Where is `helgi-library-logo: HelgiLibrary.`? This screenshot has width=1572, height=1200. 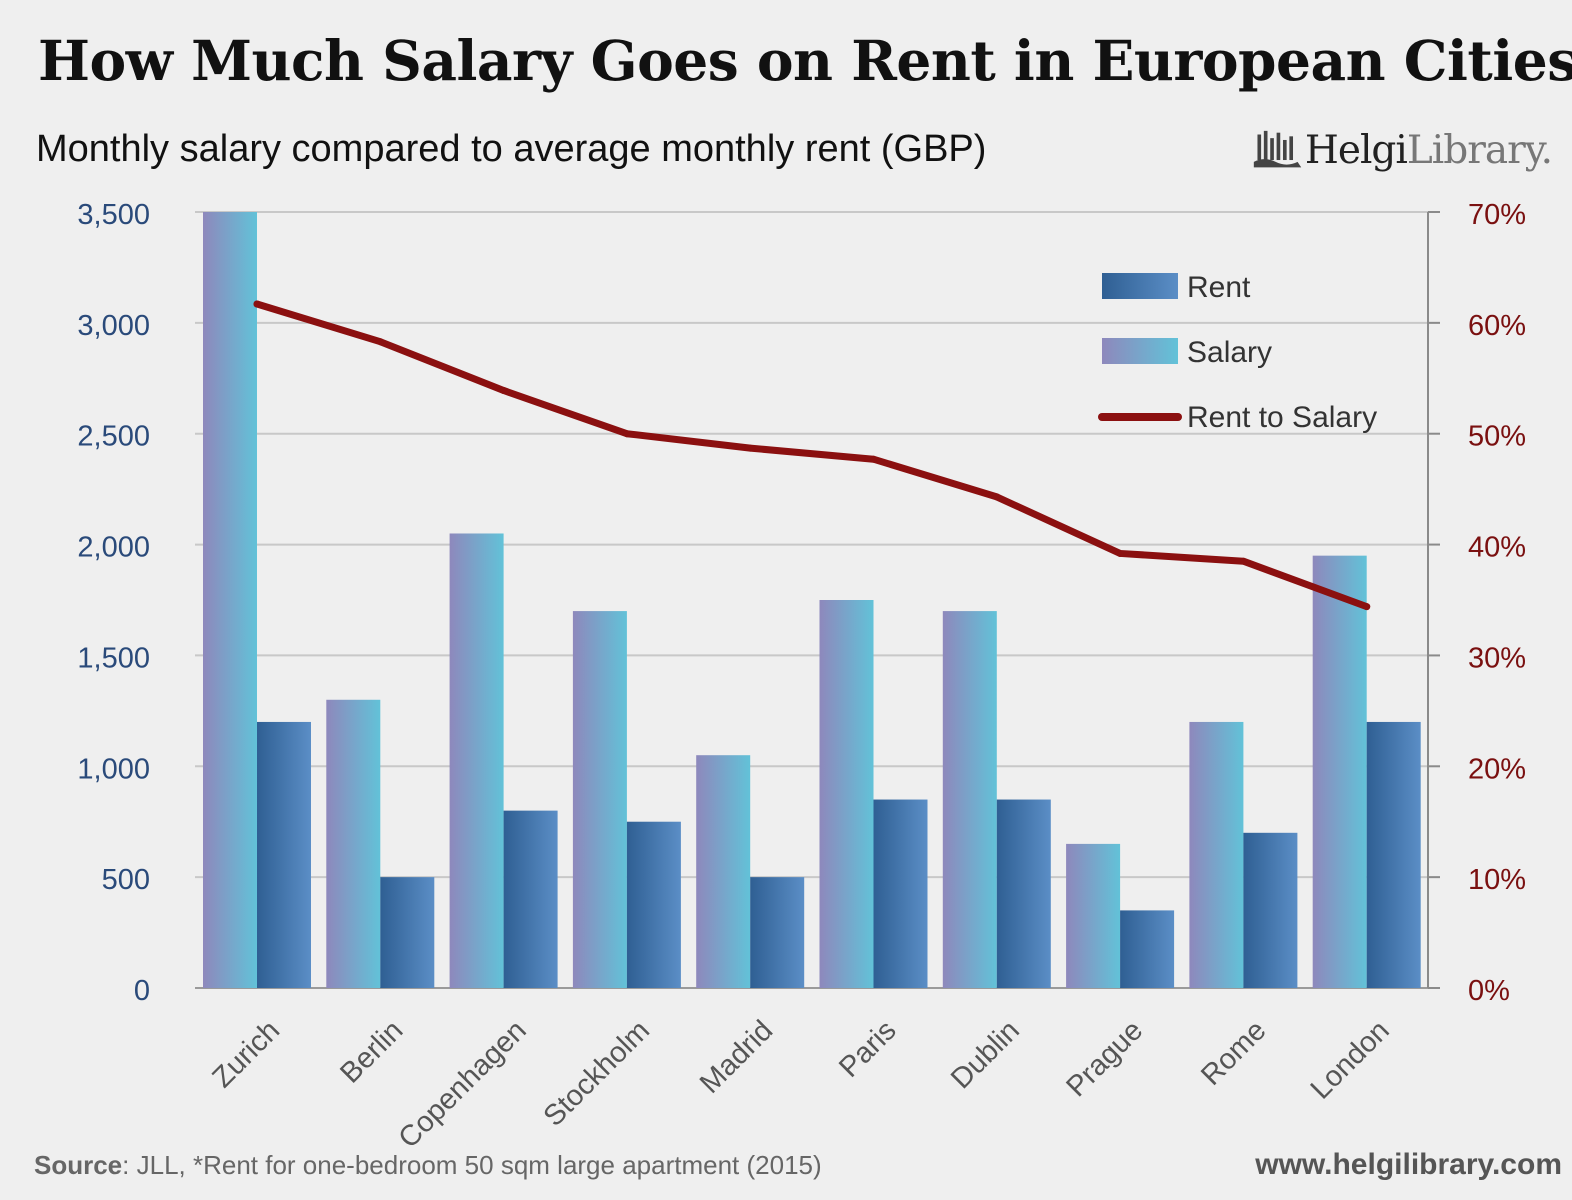
helgi-library-logo: HelgiLibrary. is located at coordinates (1402, 150).